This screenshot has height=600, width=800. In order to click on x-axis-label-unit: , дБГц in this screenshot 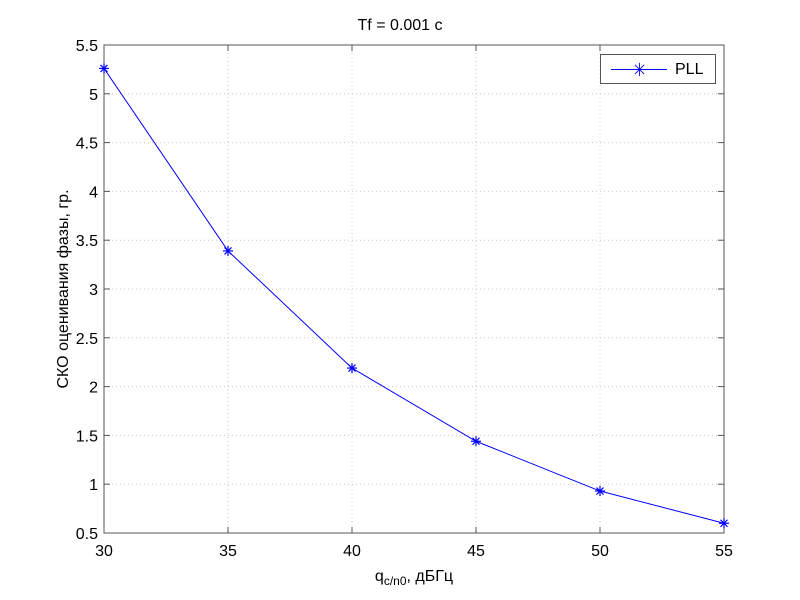, I will do `click(430, 576)`.